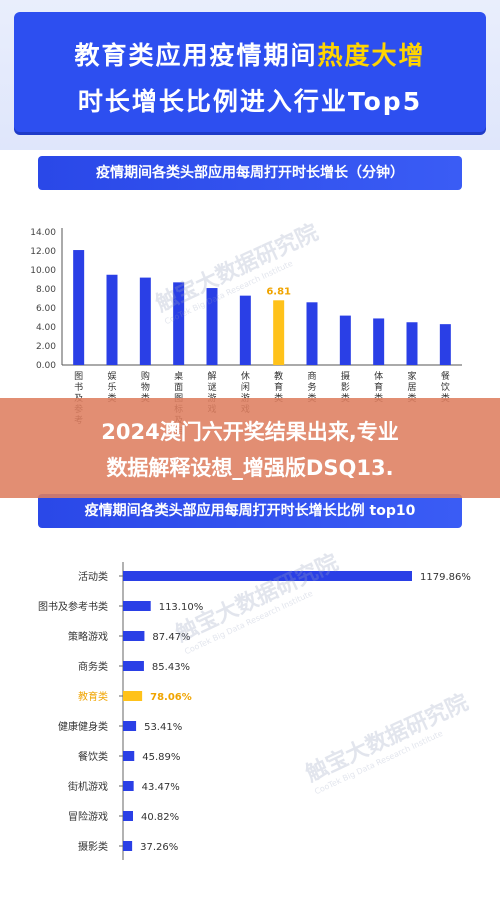 Image resolution: width=500 pixels, height=900 pixels. Describe the element at coordinates (171, 697) in the screenshot. I see `value-label: 78.06%` at that location.